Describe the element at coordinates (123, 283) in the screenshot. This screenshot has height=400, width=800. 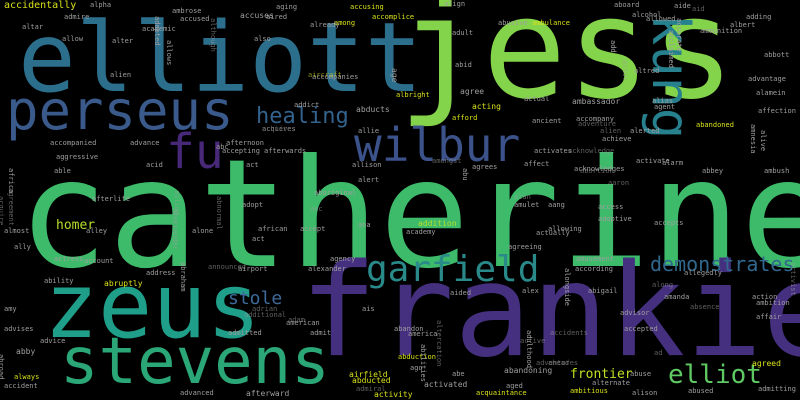
I see `word: abruptly` at that location.